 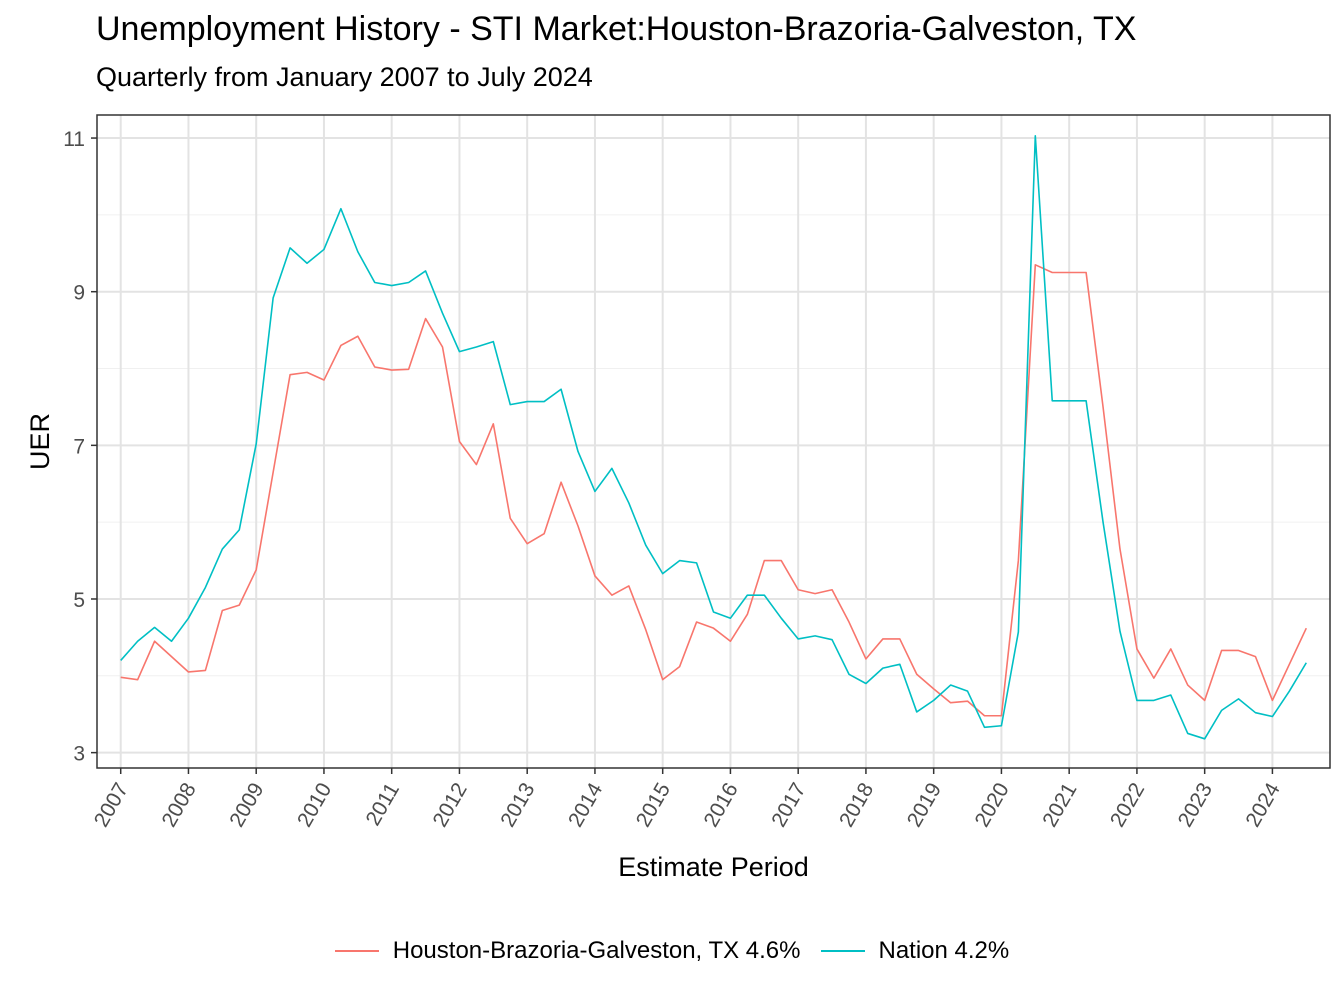 I want to click on y-tick-label: 9, so click(x=79, y=293).